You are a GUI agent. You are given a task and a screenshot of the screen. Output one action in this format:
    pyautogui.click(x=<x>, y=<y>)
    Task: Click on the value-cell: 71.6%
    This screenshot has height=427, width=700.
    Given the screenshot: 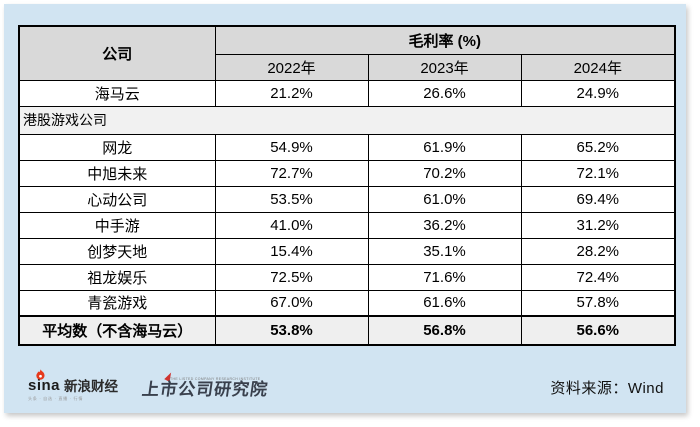 What is the action you would take?
    pyautogui.click(x=444, y=277)
    